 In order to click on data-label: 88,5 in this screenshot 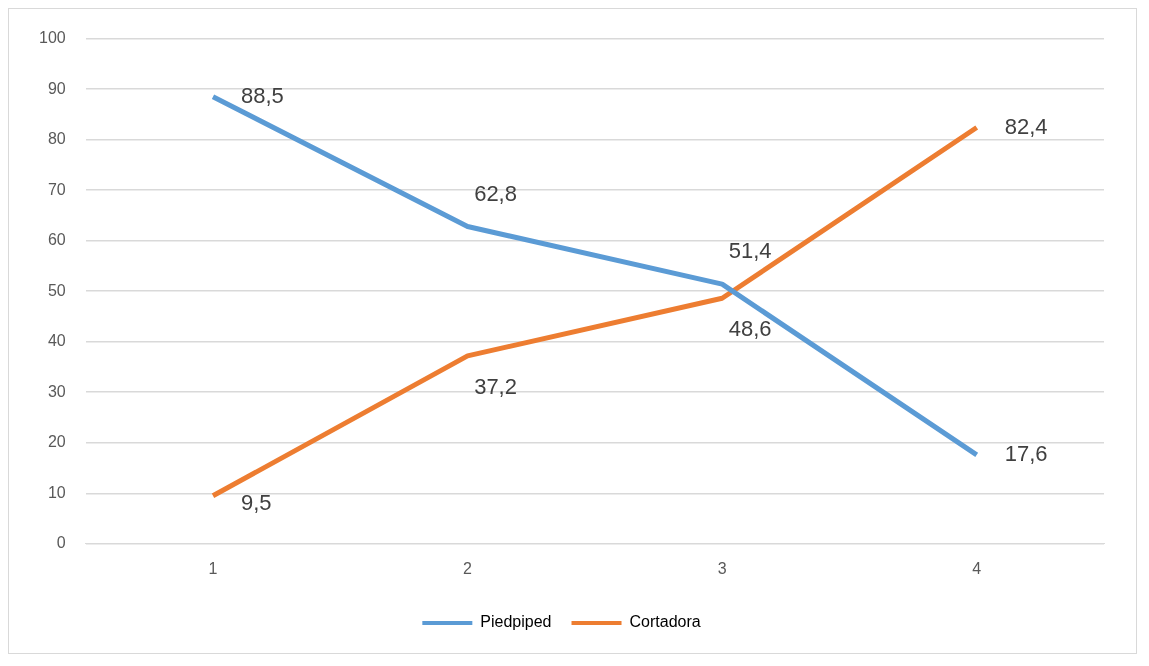, I will do `click(262, 95)`.